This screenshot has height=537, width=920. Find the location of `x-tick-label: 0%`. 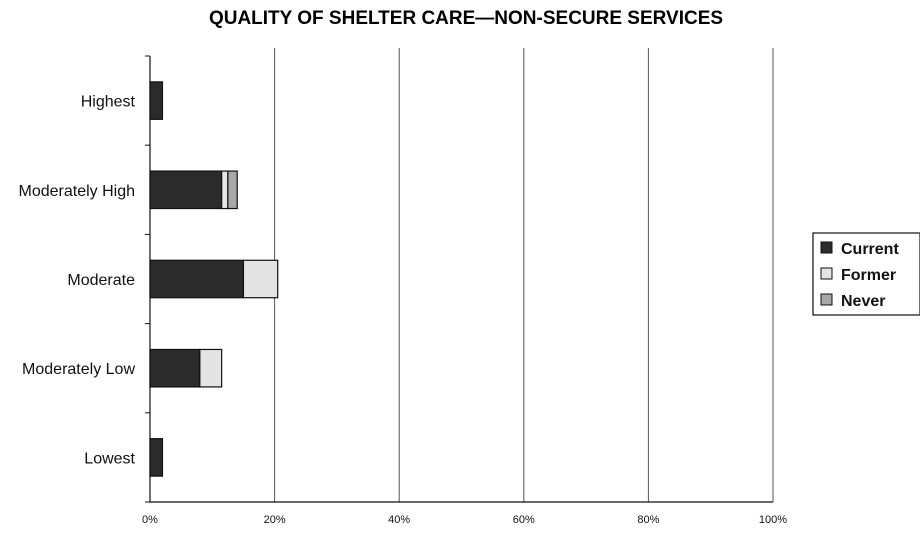

x-tick-label: 0% is located at coordinates (150, 520).